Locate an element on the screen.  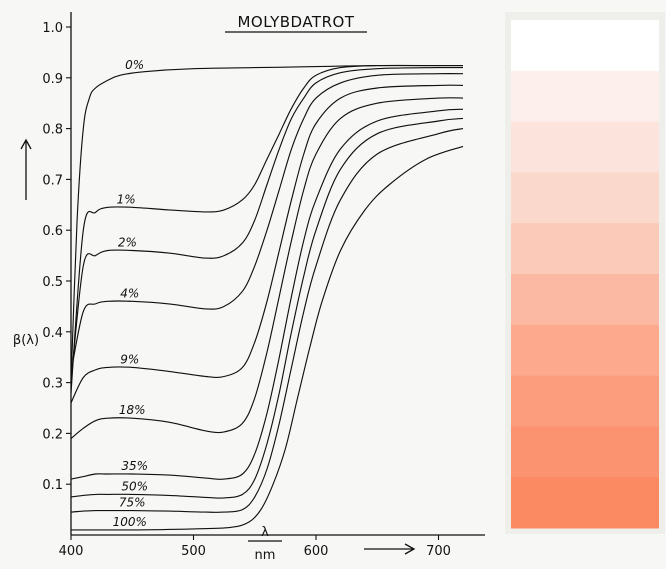
series-label: 75% is located at coordinates (132, 503).